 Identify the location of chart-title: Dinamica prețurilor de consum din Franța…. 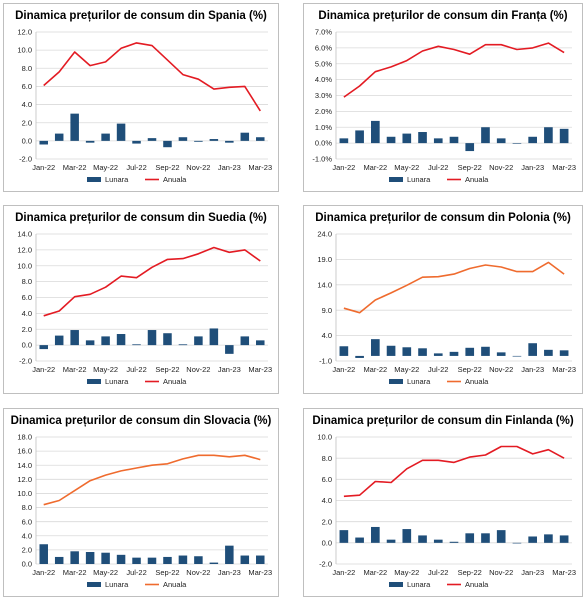
(442, 16).